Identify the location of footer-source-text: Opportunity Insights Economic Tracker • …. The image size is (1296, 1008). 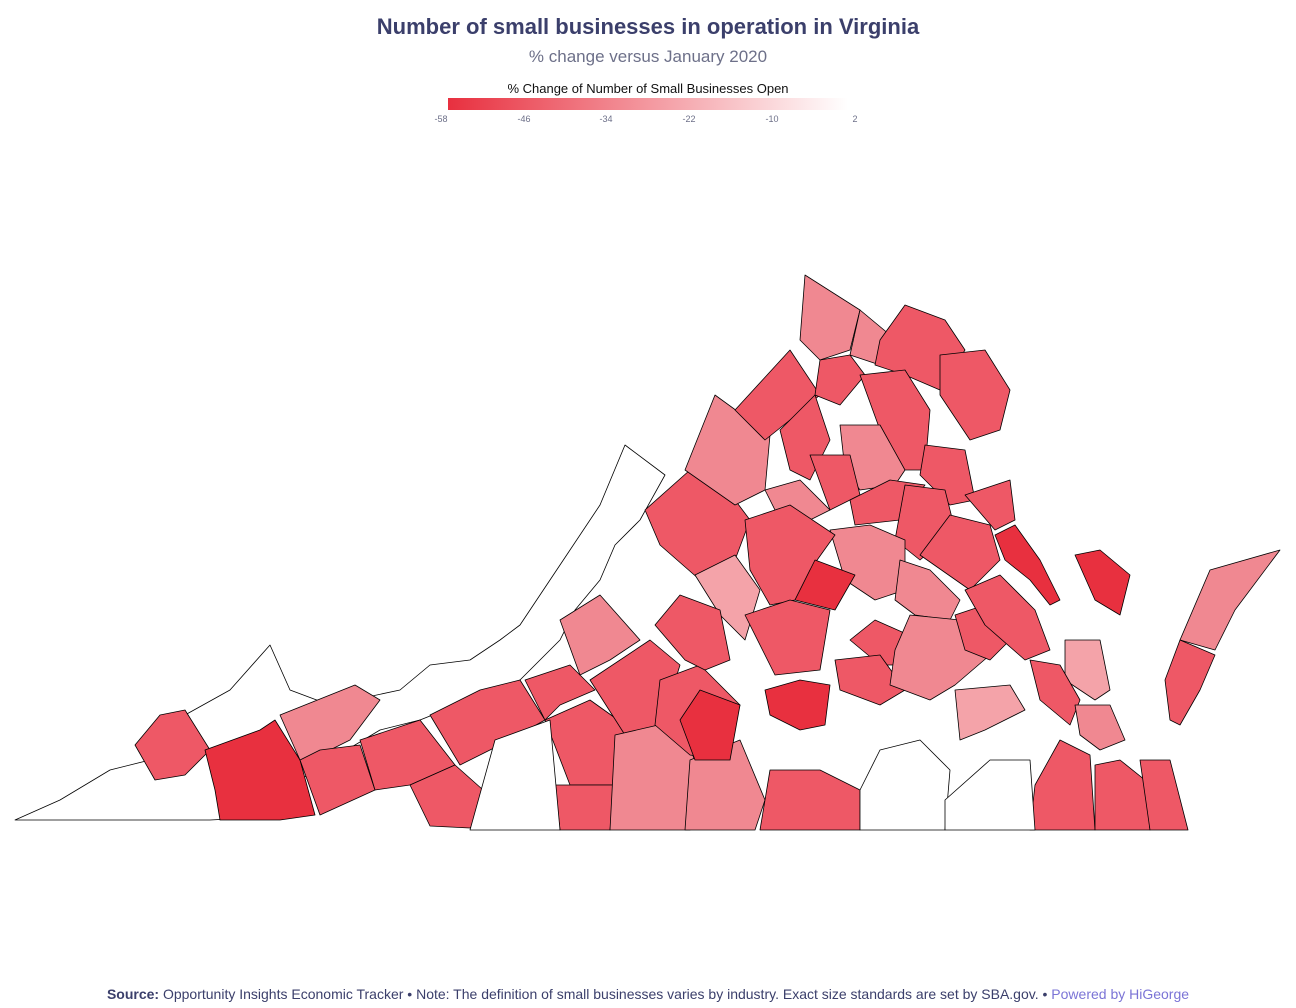
(605, 994).